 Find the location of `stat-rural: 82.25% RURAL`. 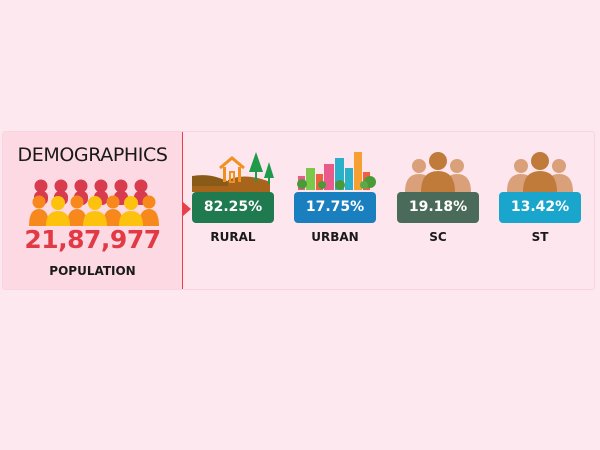

stat-rural: 82.25% RURAL is located at coordinates (233, 202).